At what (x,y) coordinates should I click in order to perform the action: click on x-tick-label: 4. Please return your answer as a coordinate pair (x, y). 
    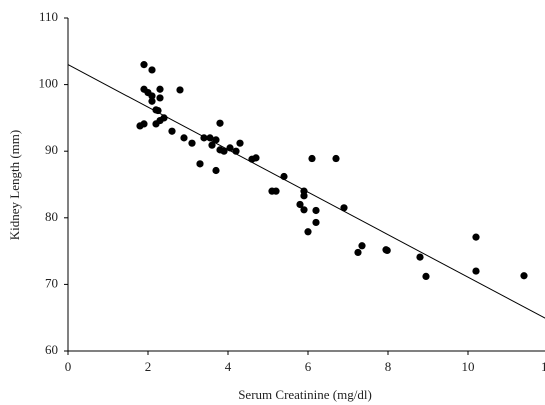
    Looking at the image, I should click on (228, 366).